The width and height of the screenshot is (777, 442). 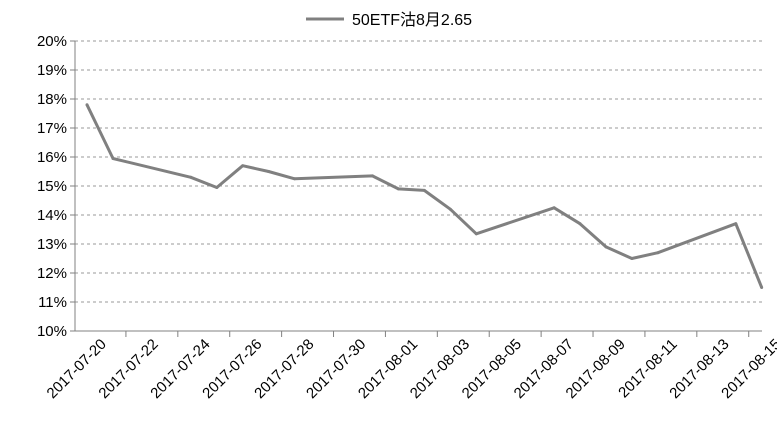 I want to click on y-tick-label: 13%, so click(x=52, y=244).